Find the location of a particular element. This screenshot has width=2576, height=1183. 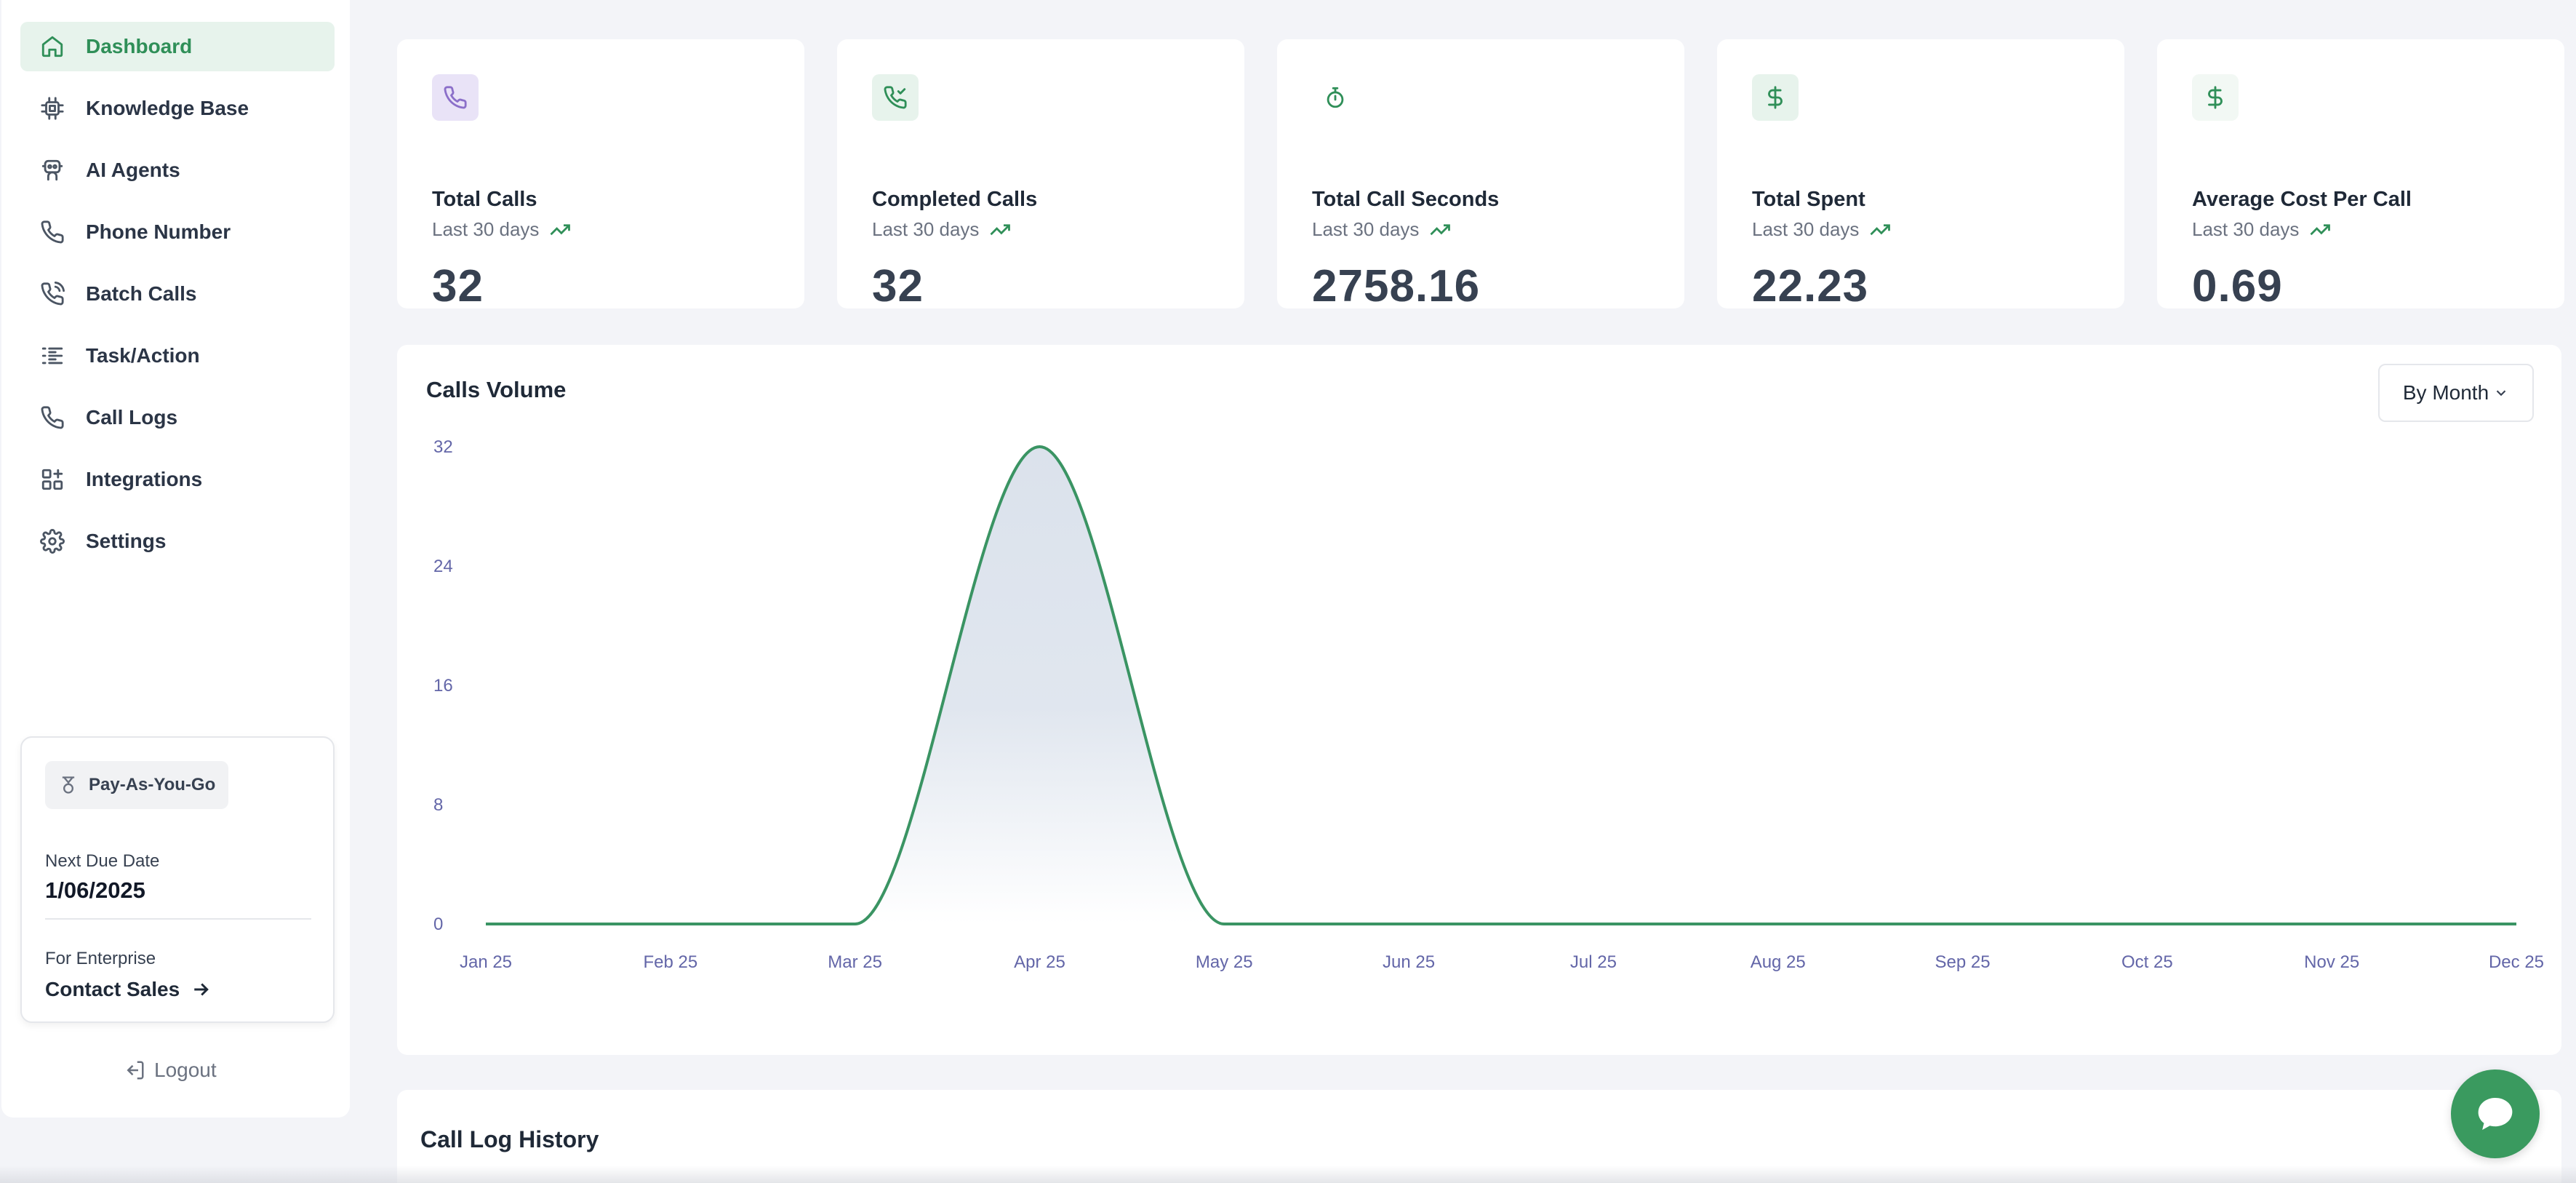

range-select: By Month is located at coordinates (2456, 393).